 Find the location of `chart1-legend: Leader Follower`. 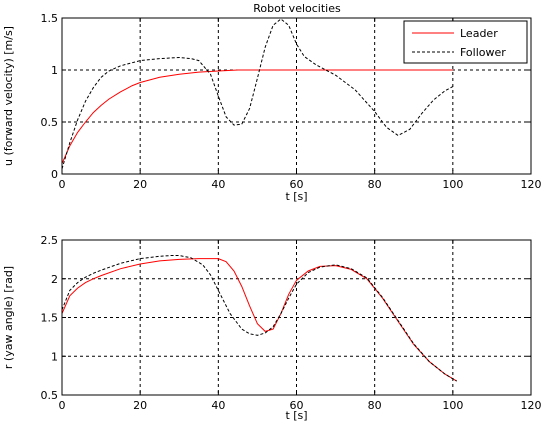

chart1-legend: Leader Follower is located at coordinates (465, 42).